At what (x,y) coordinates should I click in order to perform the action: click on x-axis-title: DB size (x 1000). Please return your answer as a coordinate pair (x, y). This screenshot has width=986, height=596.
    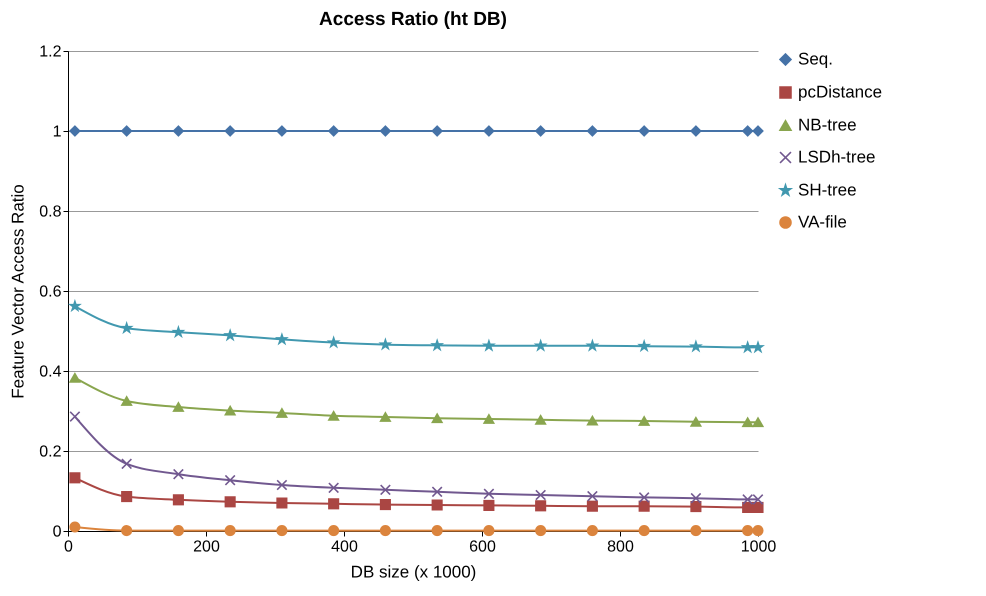
    Looking at the image, I should click on (413, 572).